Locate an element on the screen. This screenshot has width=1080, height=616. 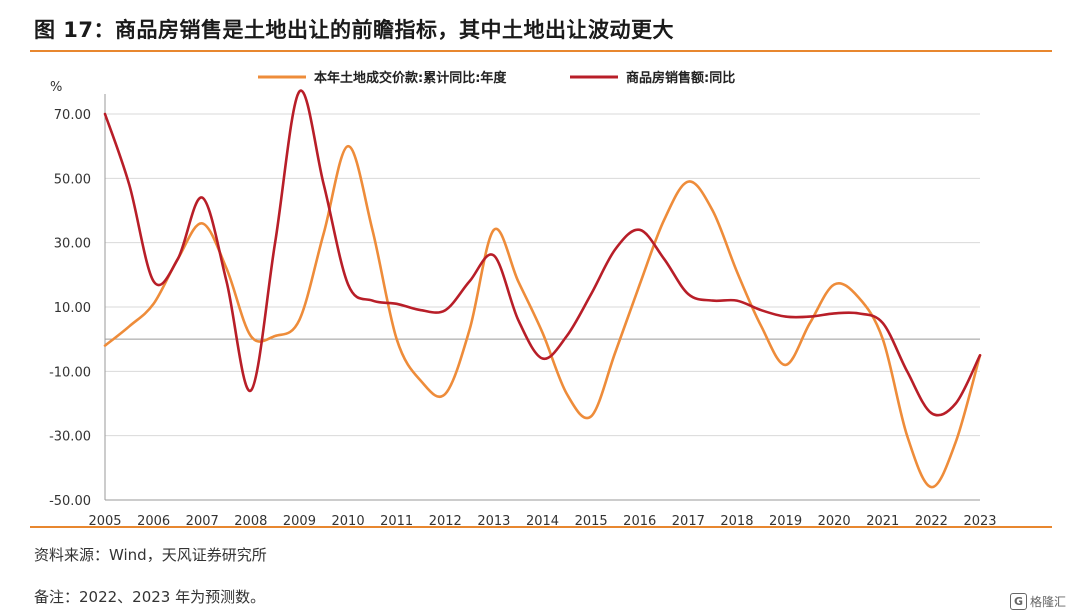
y-tick-label: 50.00 is located at coordinates (72, 179).